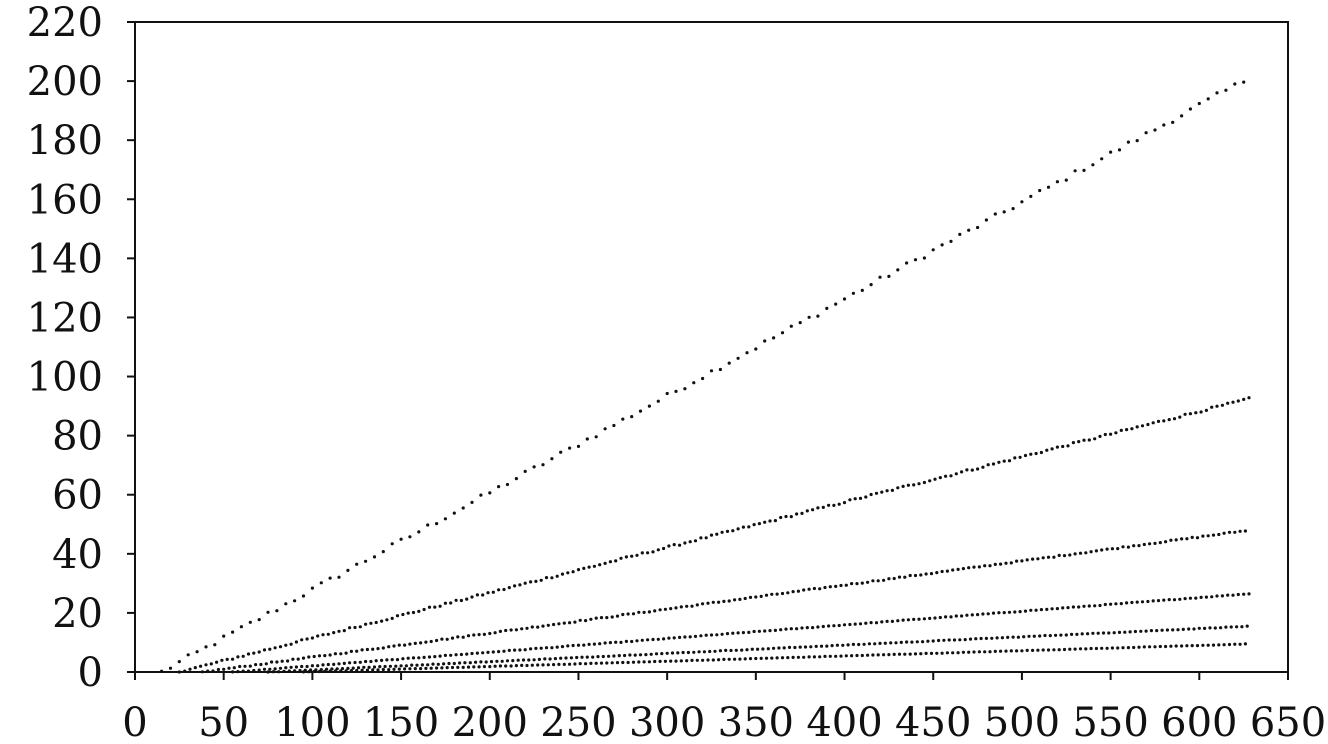  What do you see at coordinates (490, 722) in the screenshot?
I see `x-tick-label: 200` at bounding box center [490, 722].